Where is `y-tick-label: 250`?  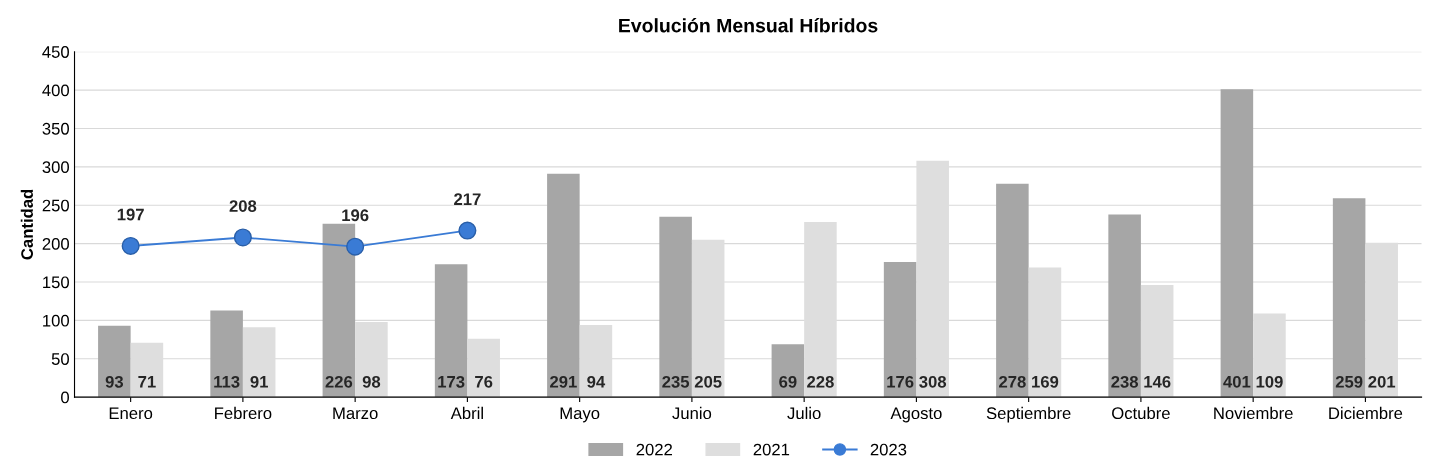
y-tick-label: 250 is located at coordinates (56, 205).